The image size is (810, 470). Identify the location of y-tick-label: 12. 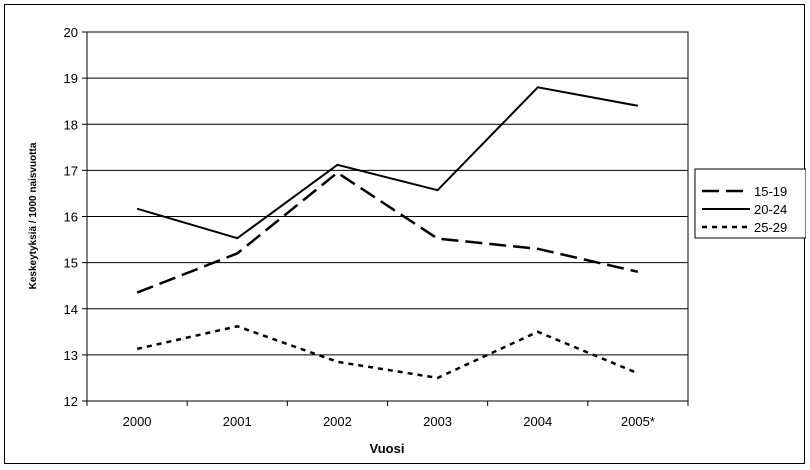
(71, 401).